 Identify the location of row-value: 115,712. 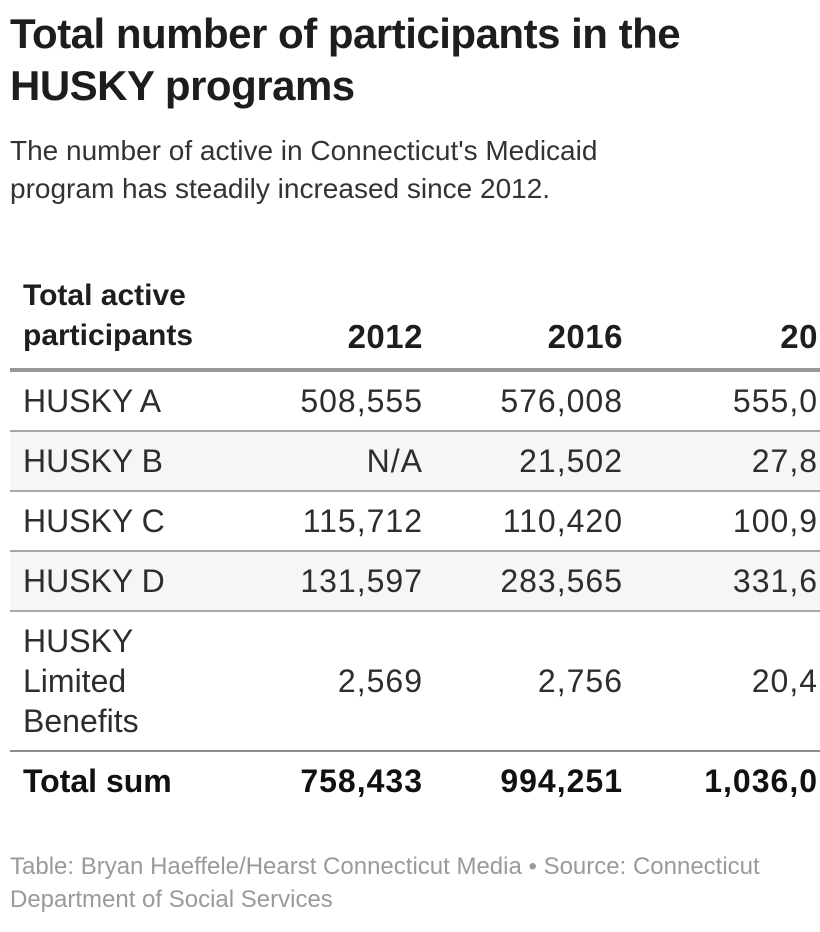
(362, 521).